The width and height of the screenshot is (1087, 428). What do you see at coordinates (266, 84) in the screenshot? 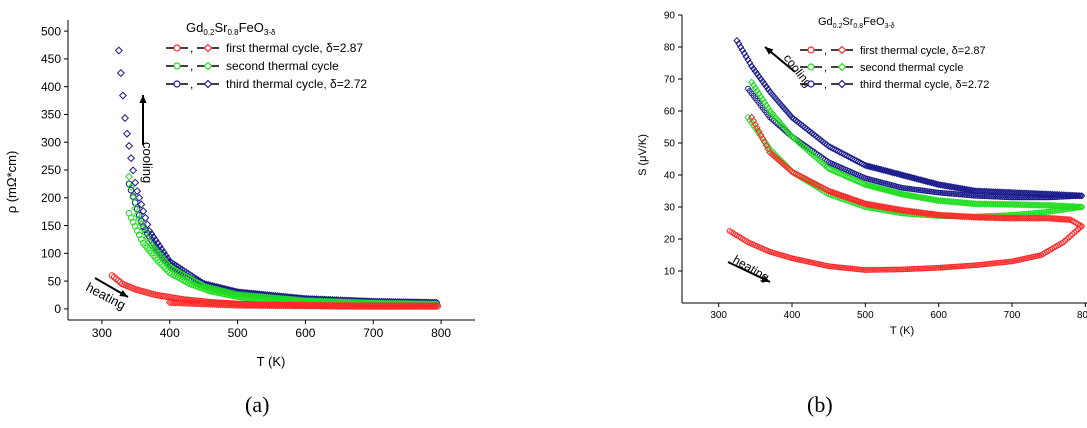
I see `legend-entry: , third thermal cycle, δ=2.72` at bounding box center [266, 84].